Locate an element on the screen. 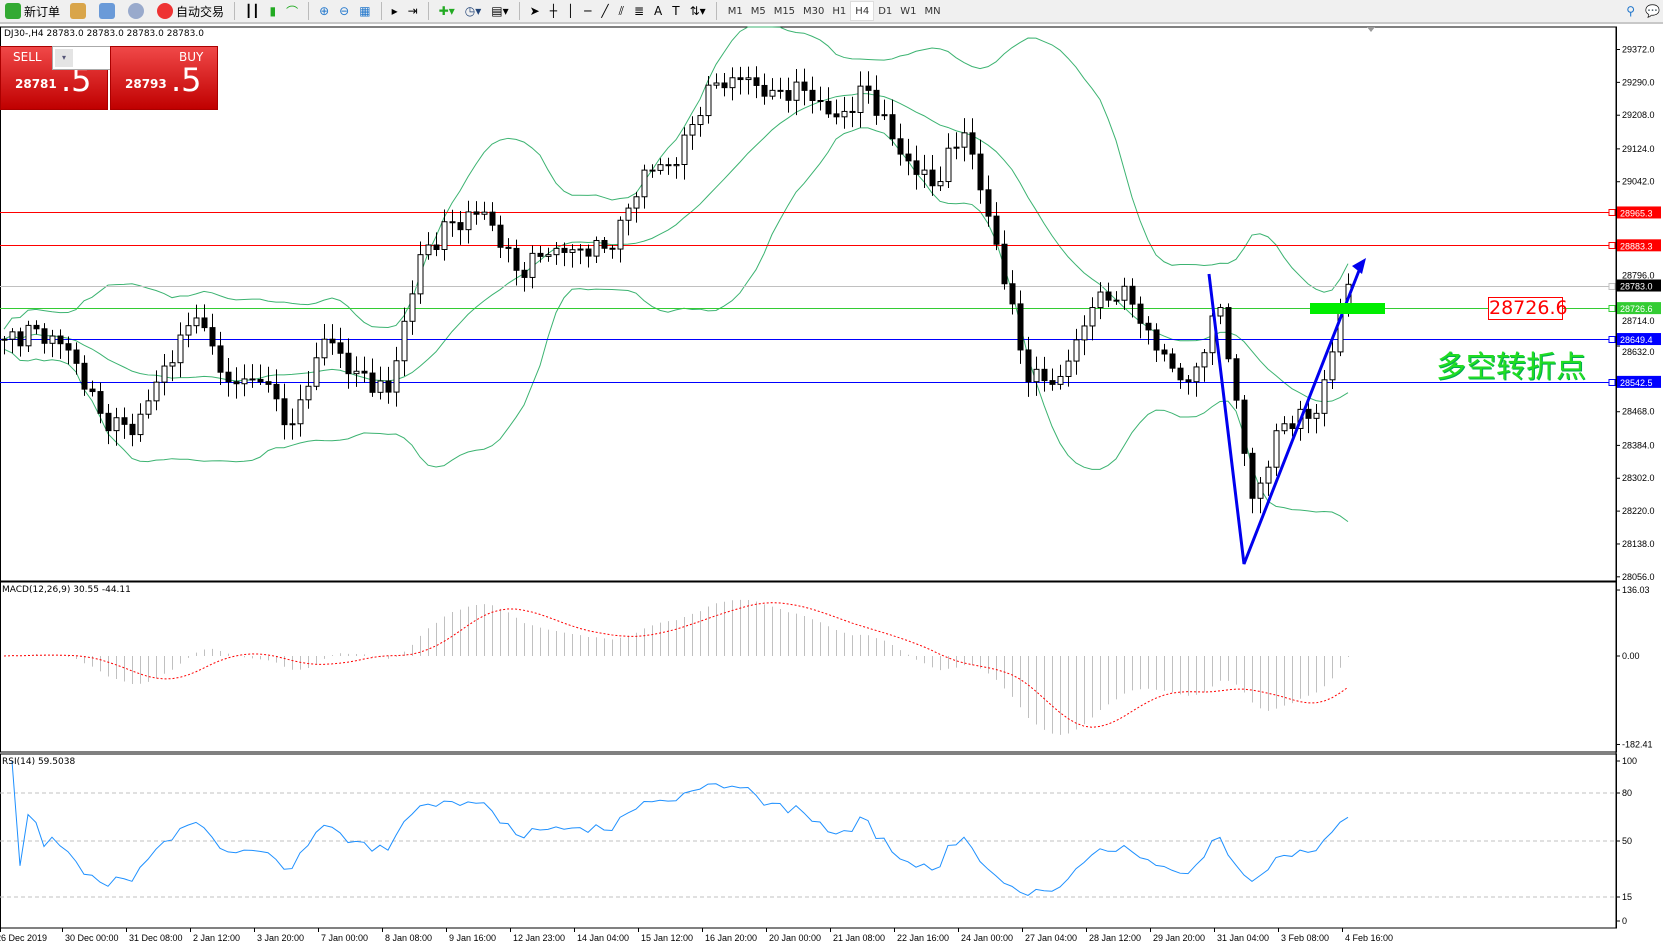  timeframe-h4: H4 is located at coordinates (862, 11).